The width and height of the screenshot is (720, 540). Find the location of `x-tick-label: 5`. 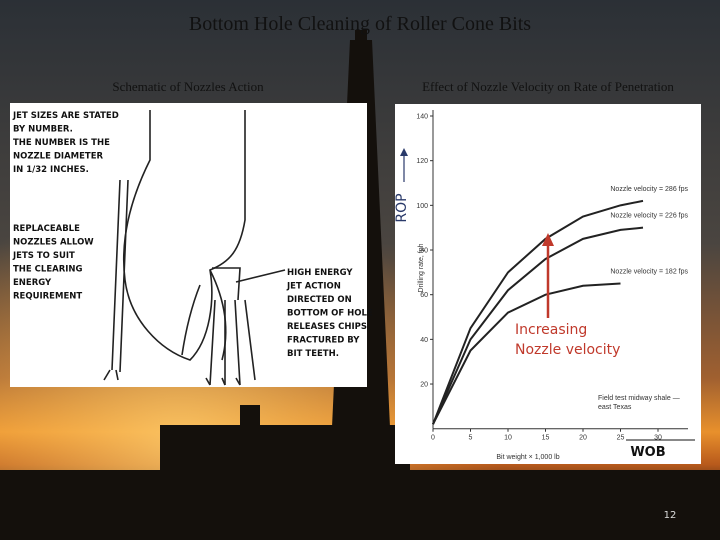

x-tick-label: 5 is located at coordinates (471, 438).